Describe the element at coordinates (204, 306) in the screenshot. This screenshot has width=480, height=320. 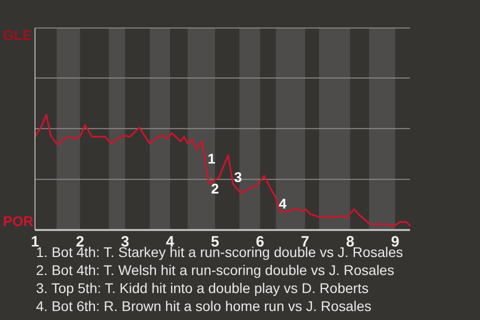
I see `text: 4. Bot 6th: R. Brown hit a solo home run vs J. Rosales` at that location.